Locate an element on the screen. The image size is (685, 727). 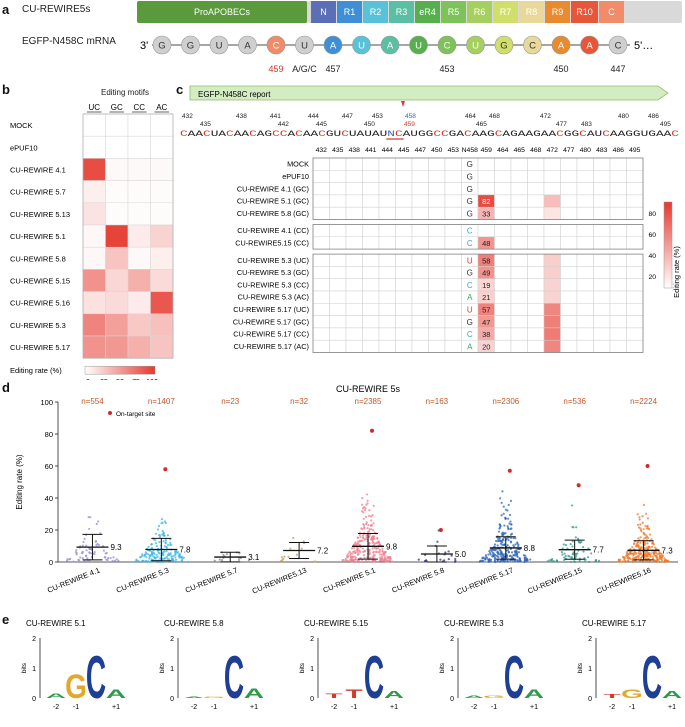
report-legend-title: Editing rate (%) is located at coordinates (676, 272).